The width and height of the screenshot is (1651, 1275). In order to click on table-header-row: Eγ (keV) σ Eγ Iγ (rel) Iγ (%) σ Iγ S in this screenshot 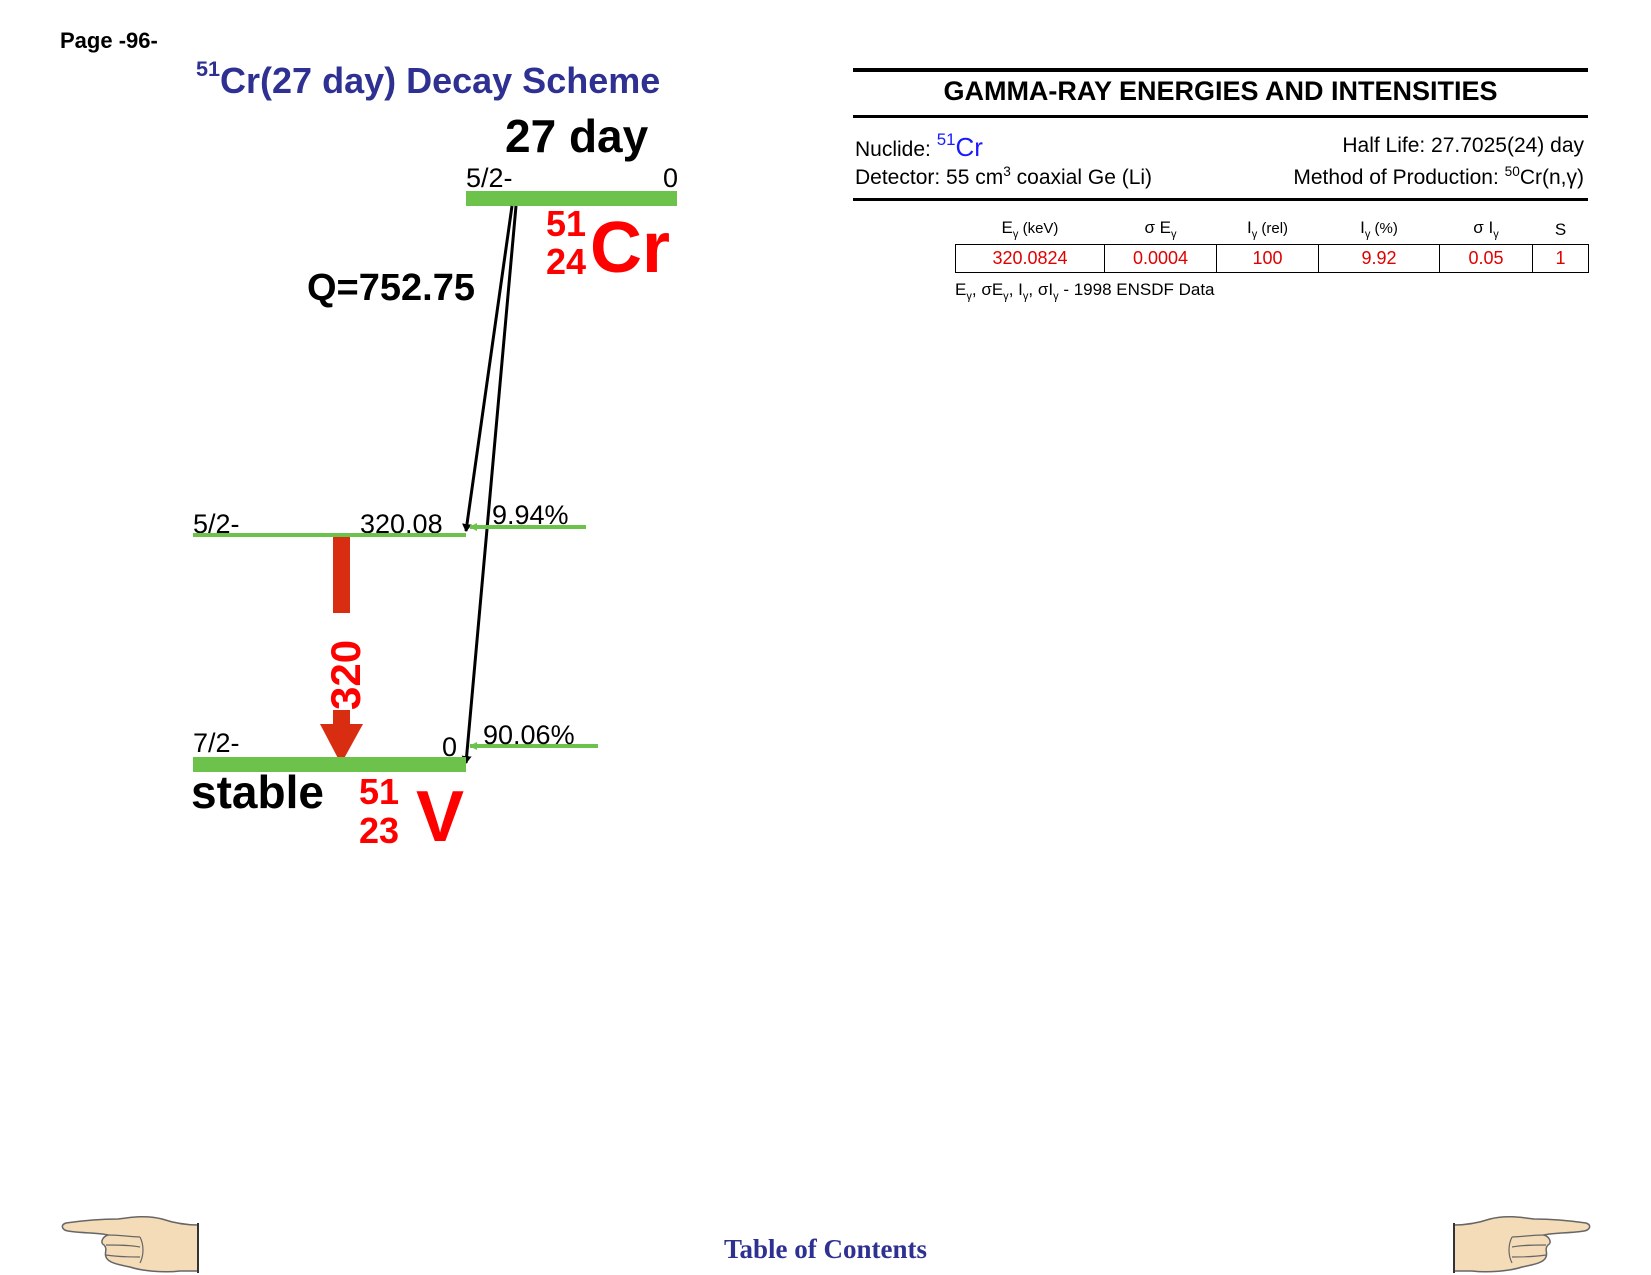, I will do `click(1272, 227)`.